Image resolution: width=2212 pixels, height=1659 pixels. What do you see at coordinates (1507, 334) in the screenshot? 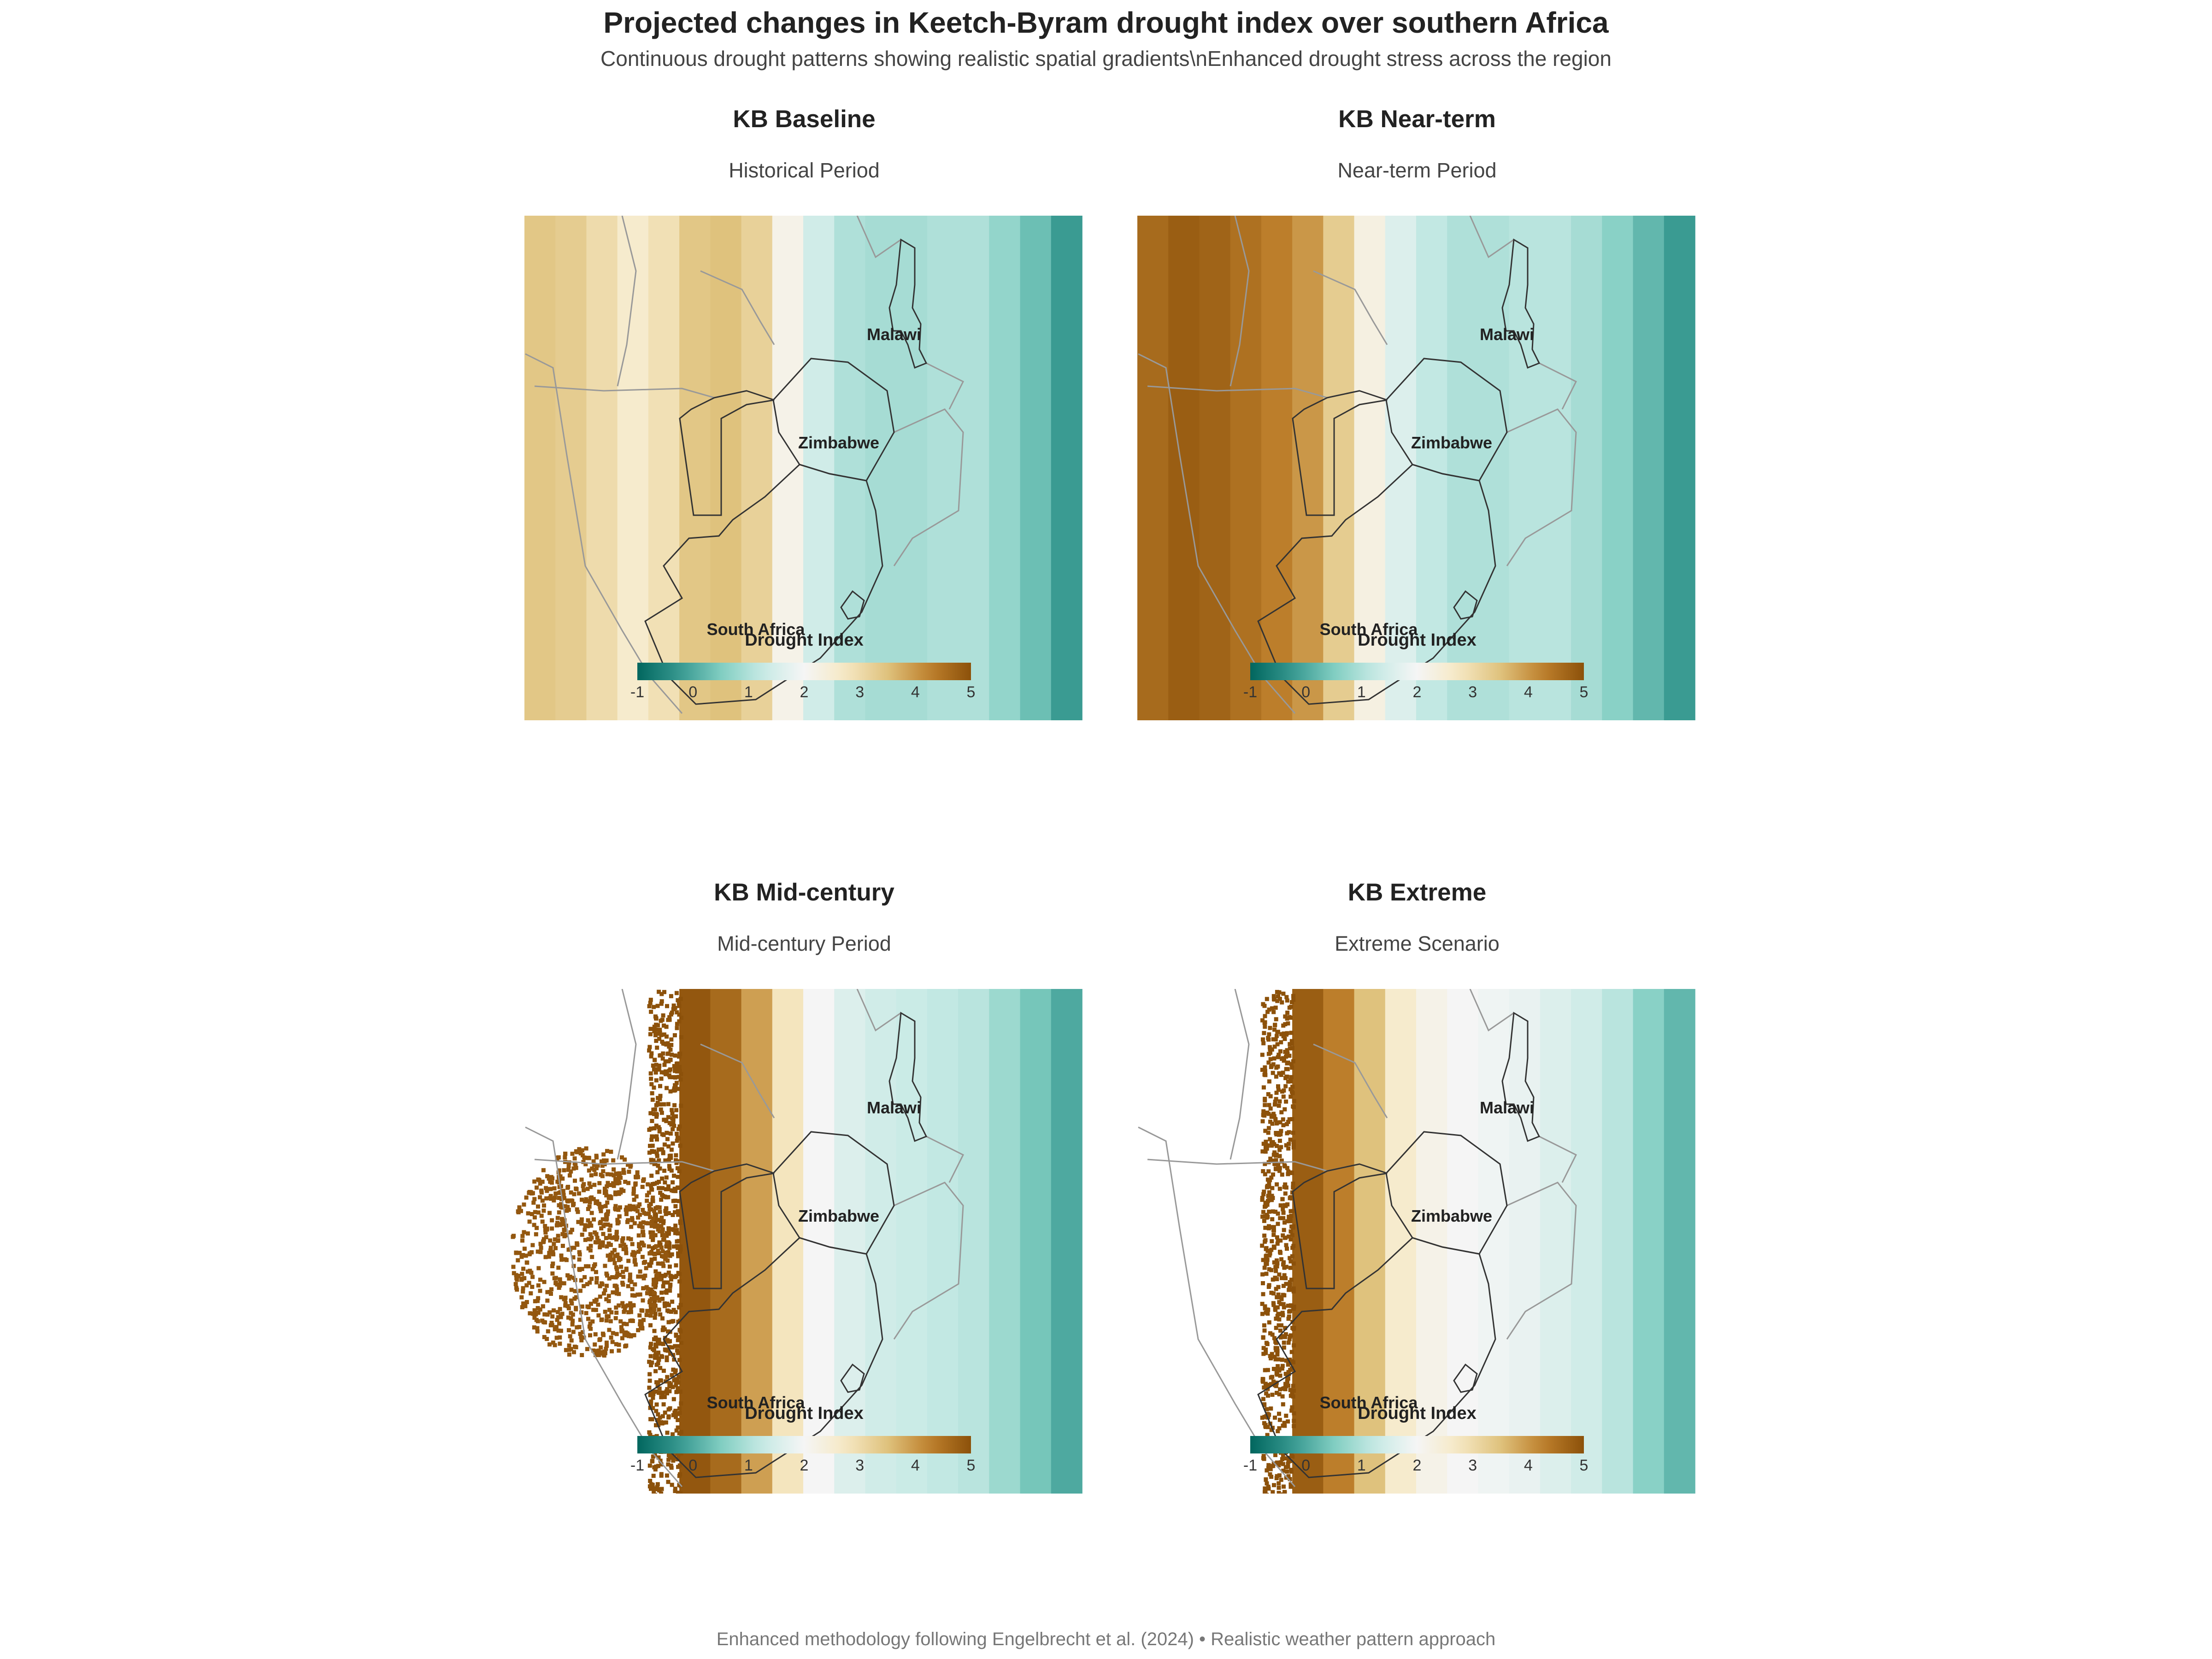
I see `country-label: Malawi` at bounding box center [1507, 334].